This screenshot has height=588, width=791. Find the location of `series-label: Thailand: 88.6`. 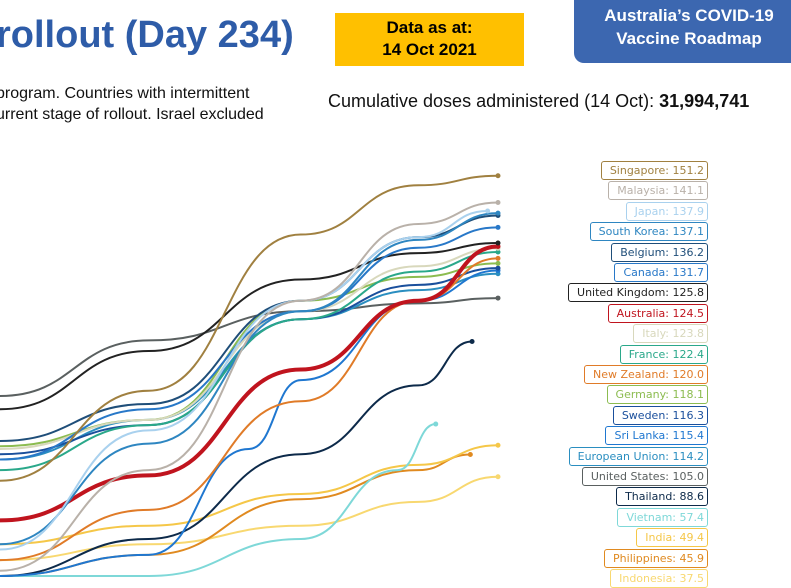

series-label: Thailand: 88.6 is located at coordinates (662, 497).